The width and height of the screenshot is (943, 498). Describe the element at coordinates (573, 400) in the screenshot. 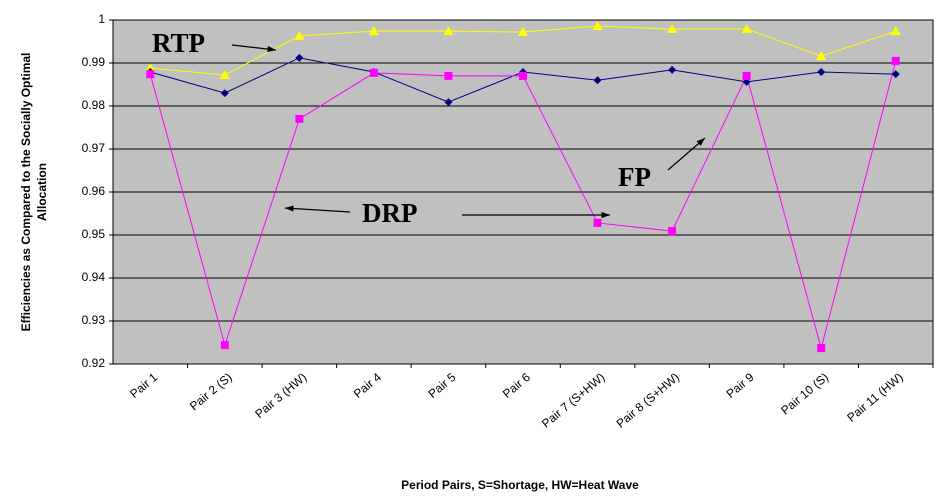

I see `x-tick-label: Pair 7 (S+HW)` at that location.